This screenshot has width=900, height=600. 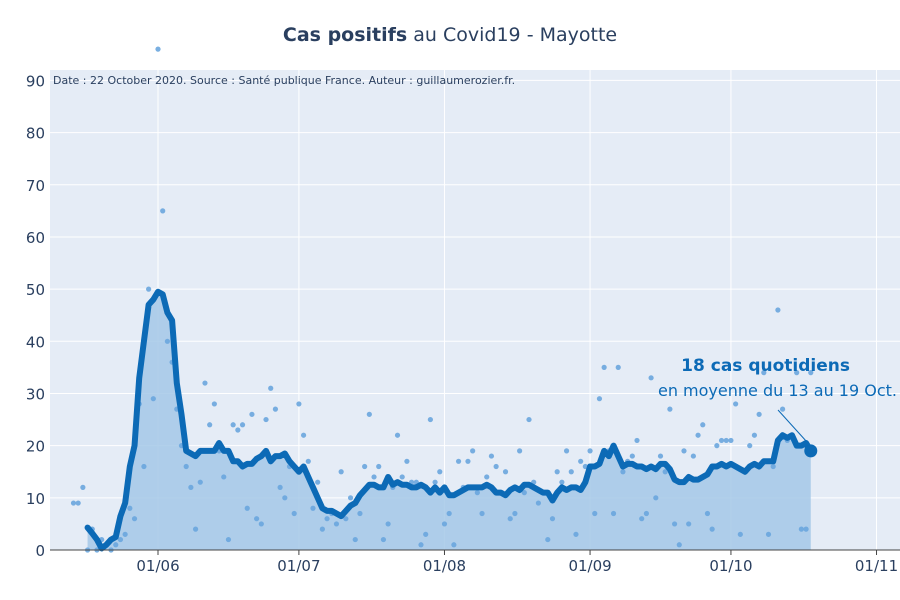 I want to click on x-tick-label: 01/09, so click(x=589, y=566).